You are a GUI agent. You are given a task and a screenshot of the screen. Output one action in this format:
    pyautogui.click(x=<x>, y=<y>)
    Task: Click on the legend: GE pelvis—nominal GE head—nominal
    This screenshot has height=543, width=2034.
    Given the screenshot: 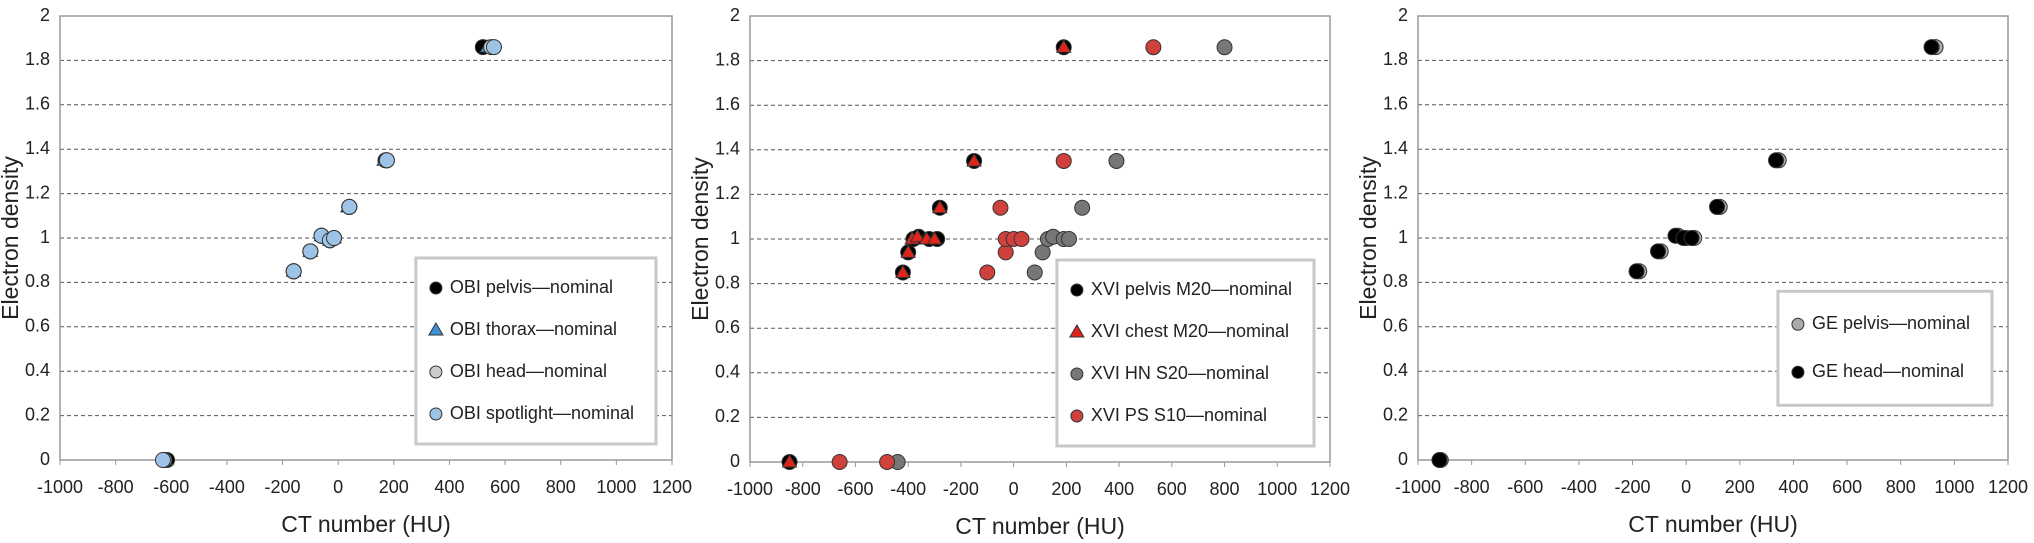 What is the action you would take?
    pyautogui.click(x=1885, y=348)
    